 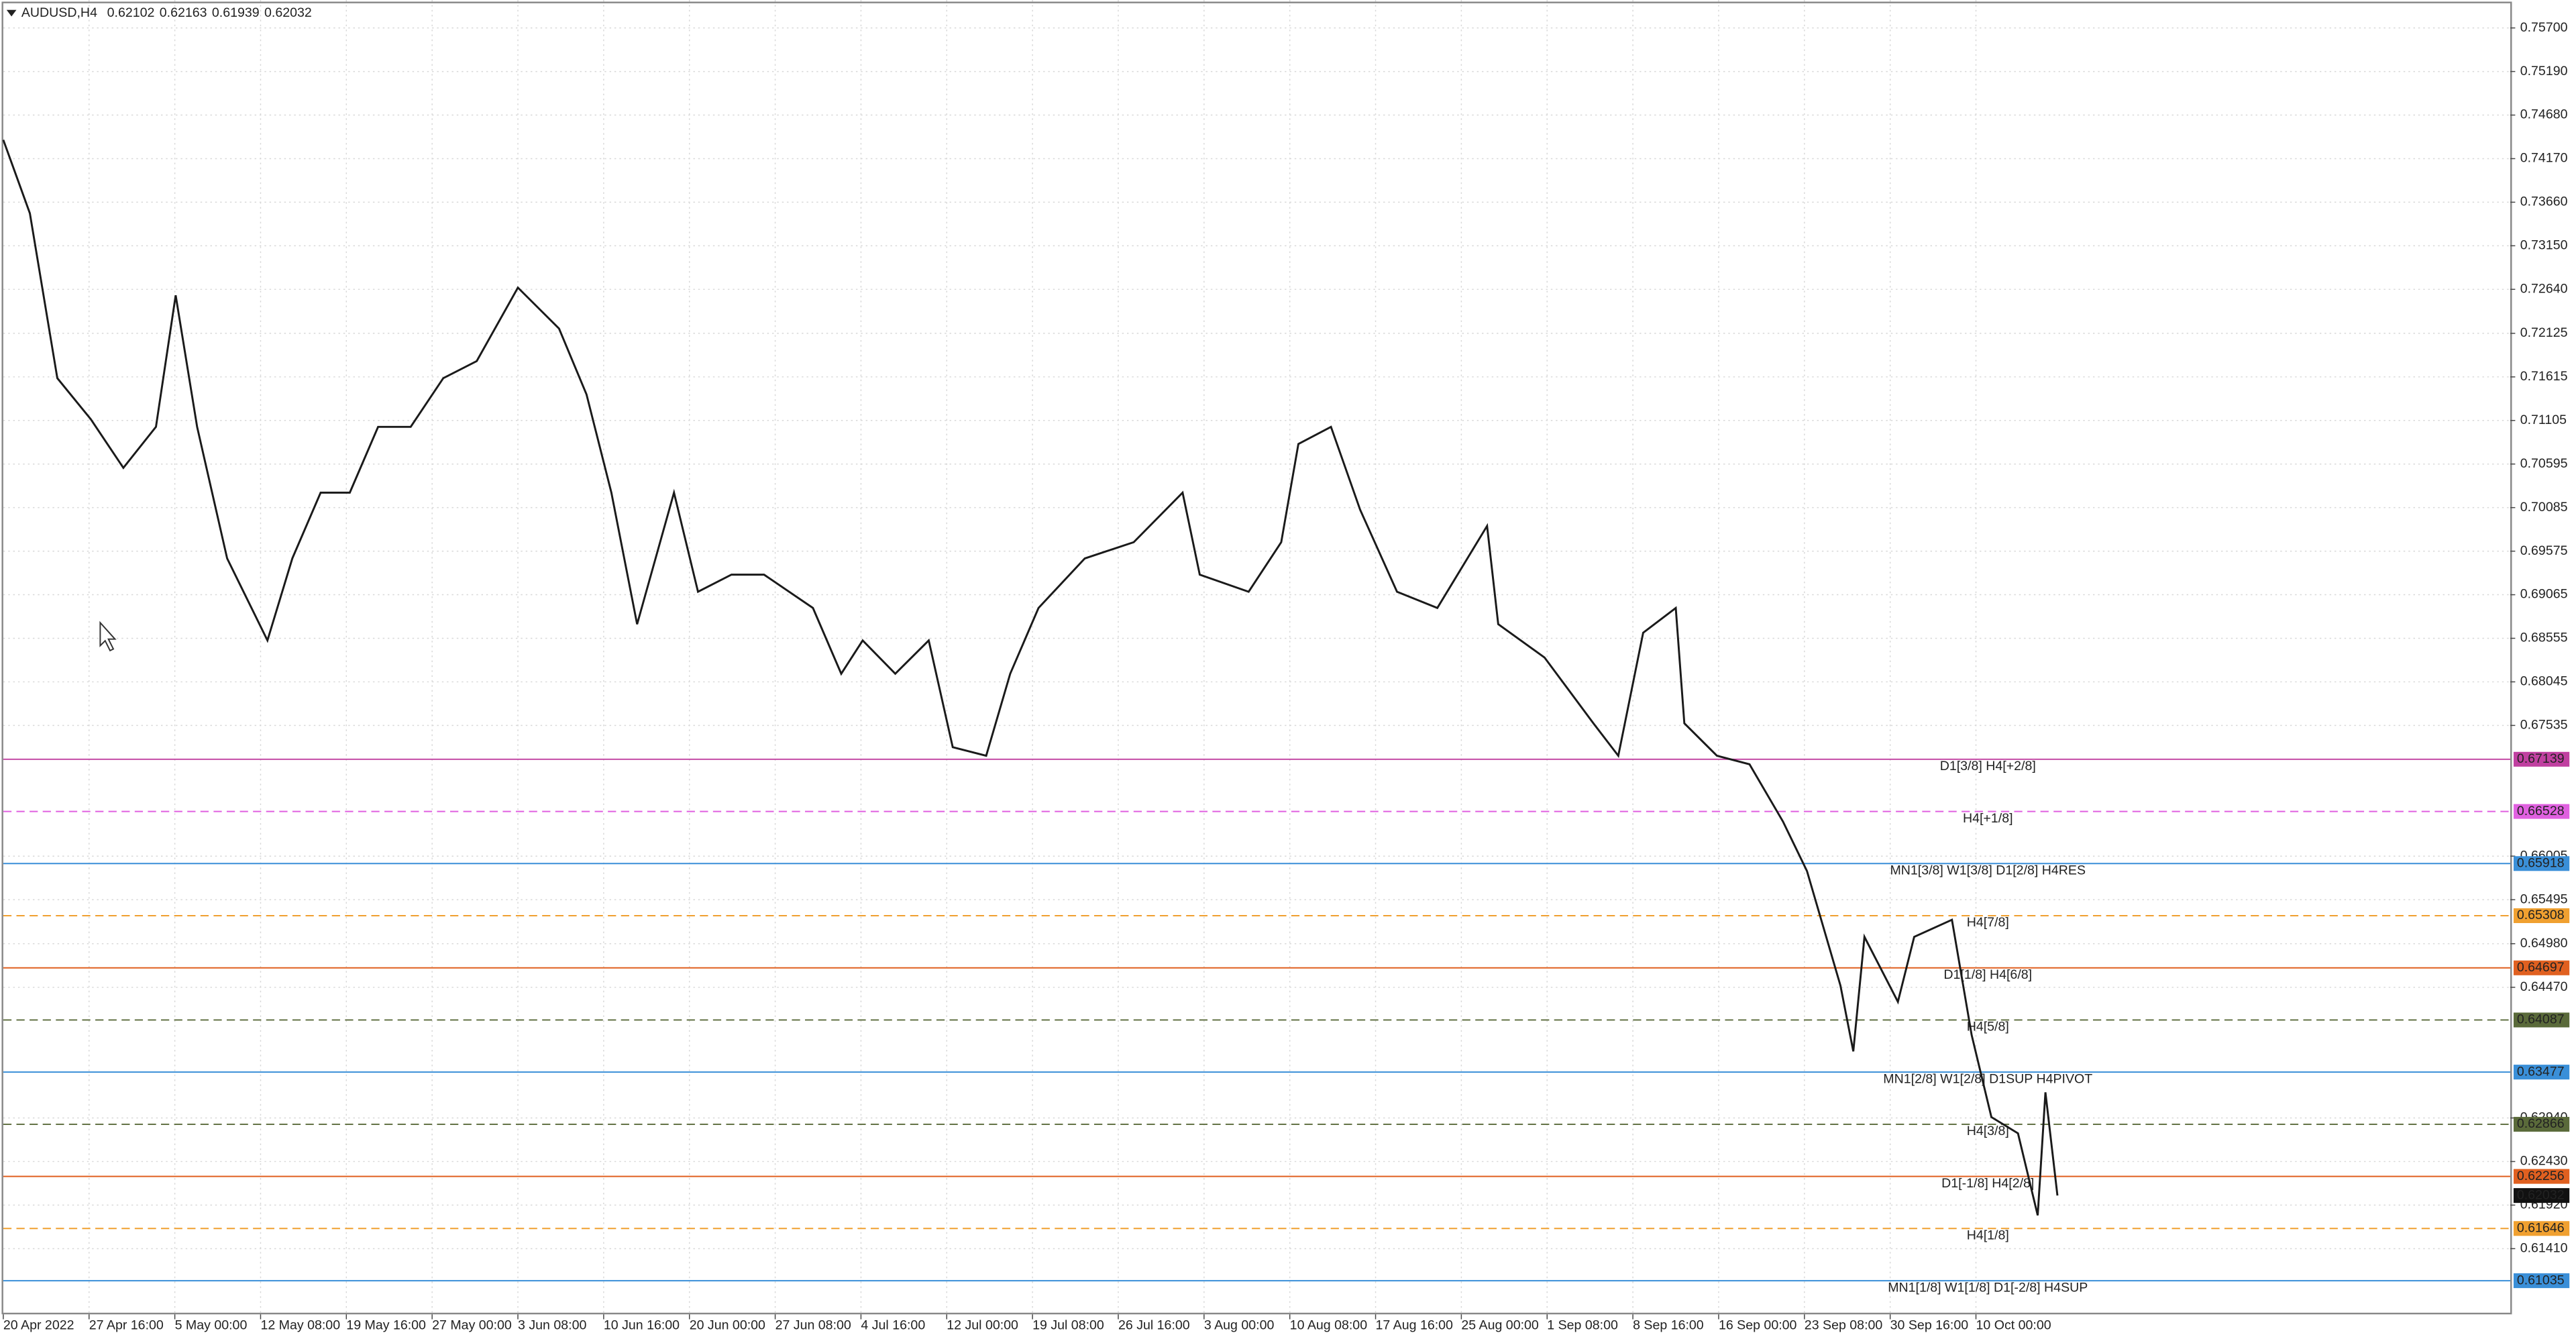 What do you see at coordinates (1929, 1325) in the screenshot?
I see `x-tick-label: 30 Sep 16:00` at bounding box center [1929, 1325].